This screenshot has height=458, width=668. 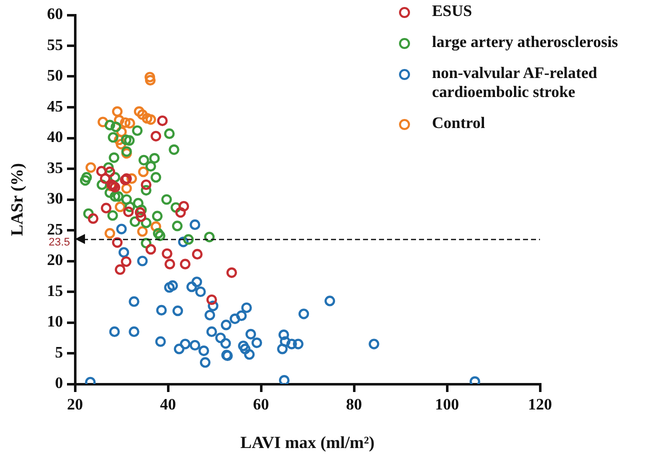 What do you see at coordinates (55, 291) in the screenshot?
I see `y-tick-label: 15` at bounding box center [55, 291].